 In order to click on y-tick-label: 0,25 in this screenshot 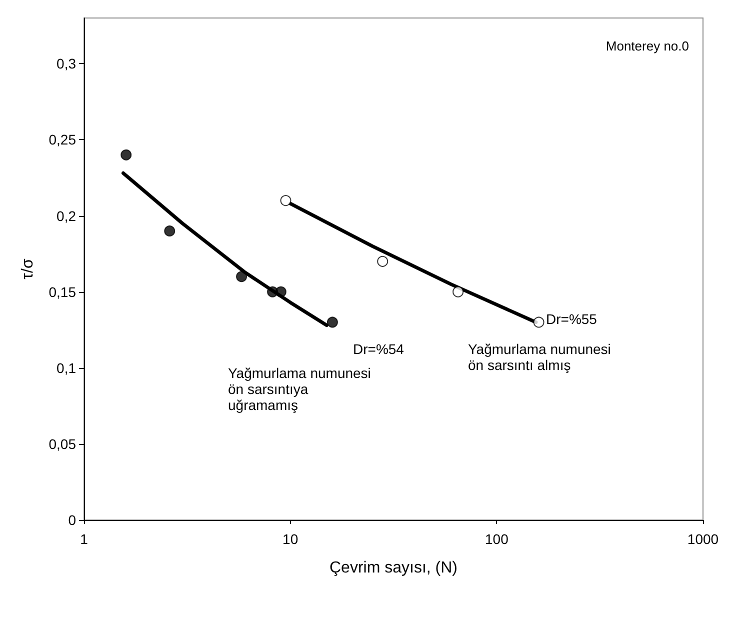, I will do `click(62, 140)`.